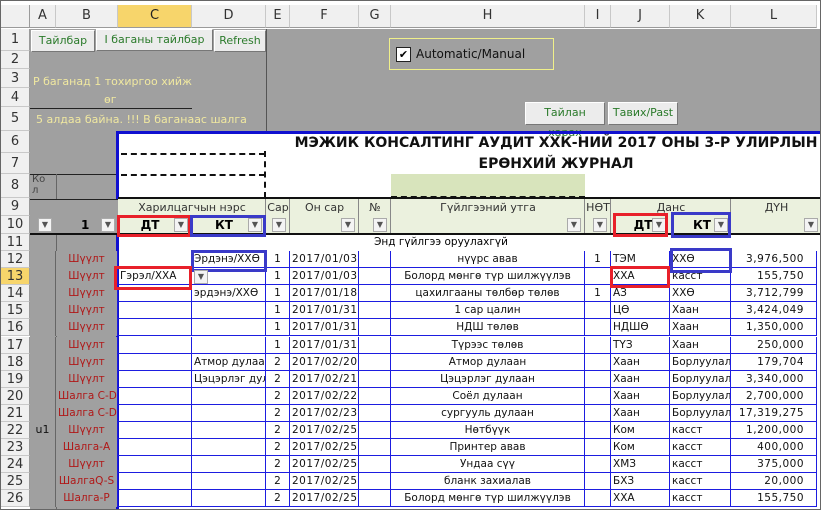 Image resolution: width=821 pixels, height=510 pixels. I want to click on cell-F25: 2017/02/25, so click(324, 482).